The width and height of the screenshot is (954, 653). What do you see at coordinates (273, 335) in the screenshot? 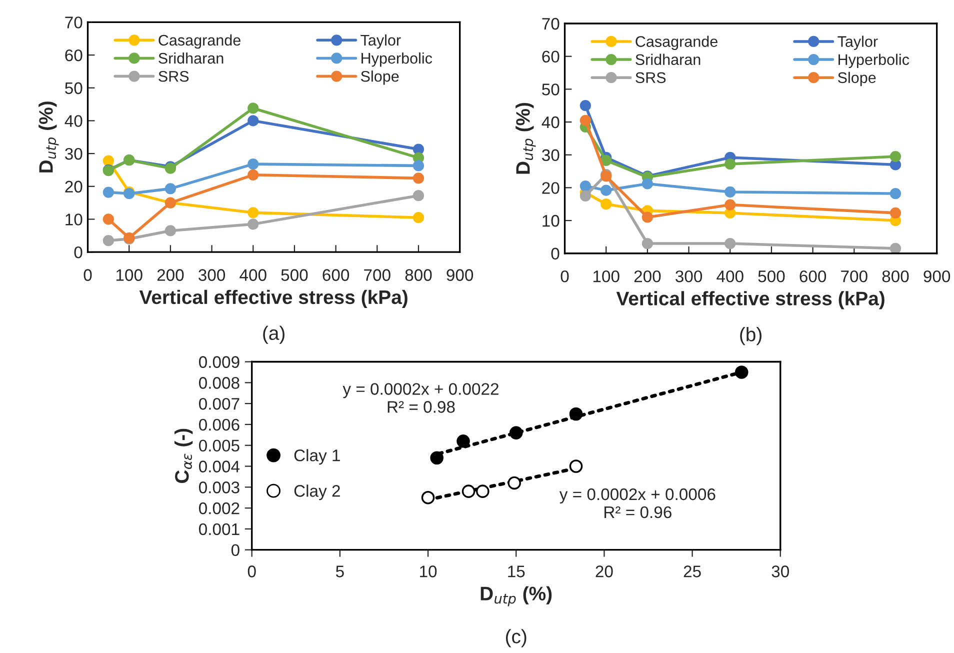
I see `text: (a)` at bounding box center [273, 335].